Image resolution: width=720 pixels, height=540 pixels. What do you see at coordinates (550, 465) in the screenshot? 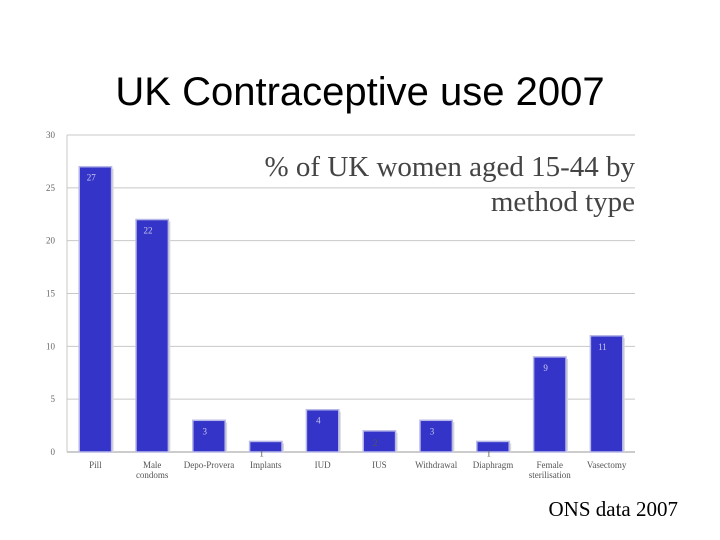
I see `x-tick-label: Female` at bounding box center [550, 465].